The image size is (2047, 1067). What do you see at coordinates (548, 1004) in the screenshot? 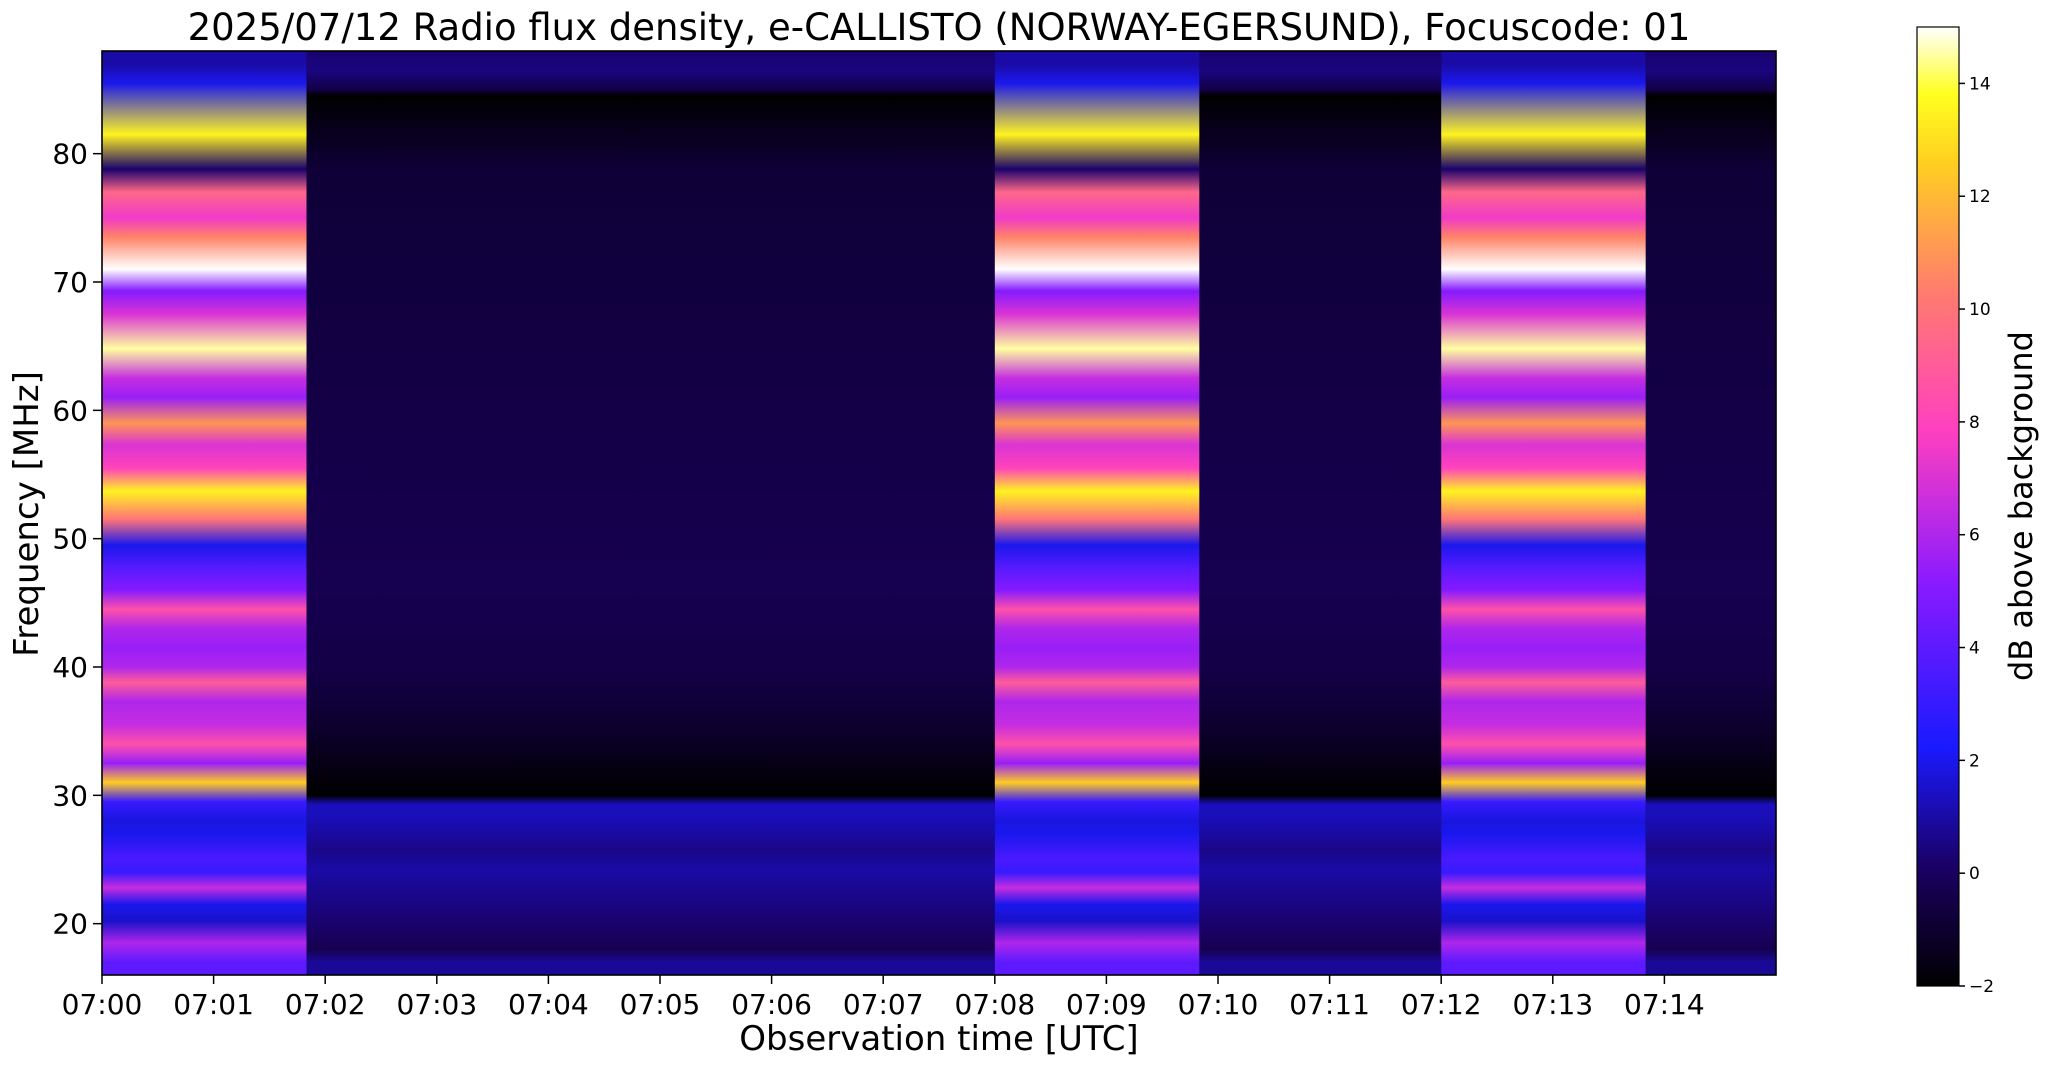
I see `x-tick-label: 07:04` at bounding box center [548, 1004].